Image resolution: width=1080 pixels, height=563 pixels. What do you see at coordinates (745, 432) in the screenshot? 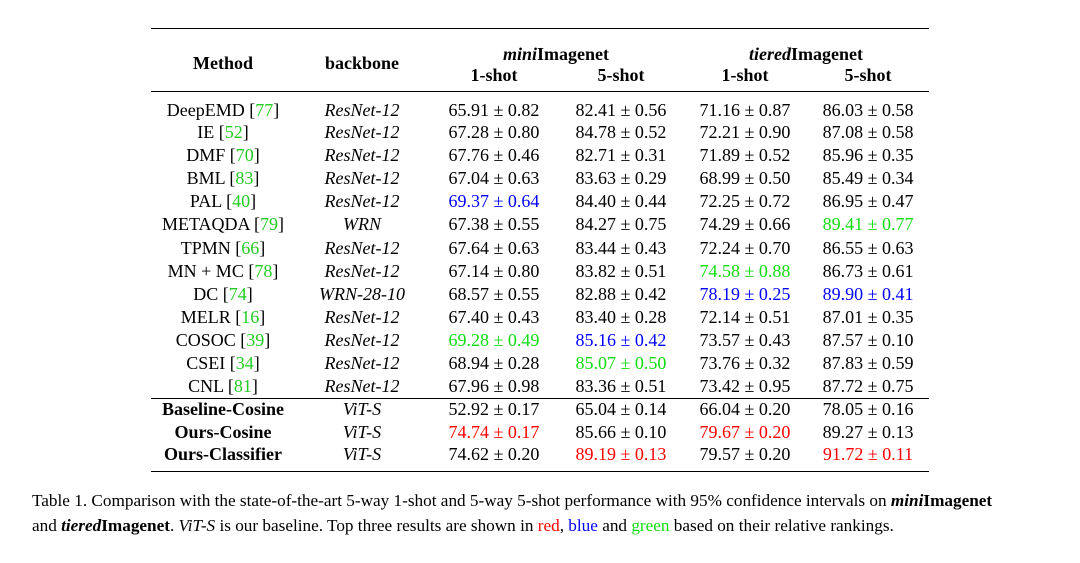
I see `result-cell: 79.67 ± 0.20` at bounding box center [745, 432].